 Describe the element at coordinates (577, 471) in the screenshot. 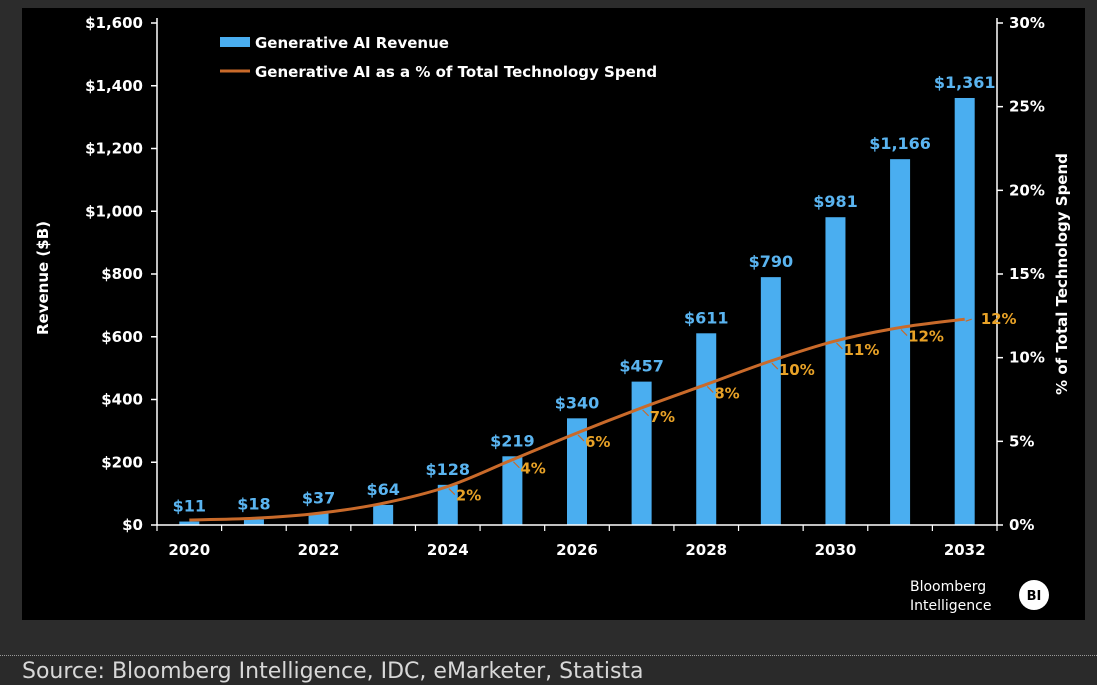

I see `bar-2026` at that location.